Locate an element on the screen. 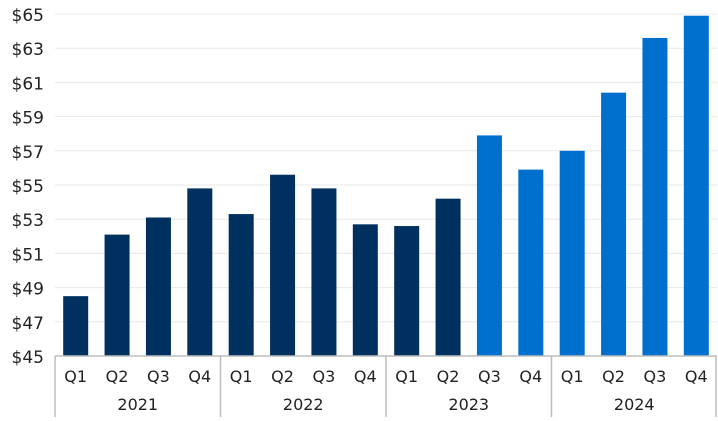  group-label: 2022 is located at coordinates (303, 404).